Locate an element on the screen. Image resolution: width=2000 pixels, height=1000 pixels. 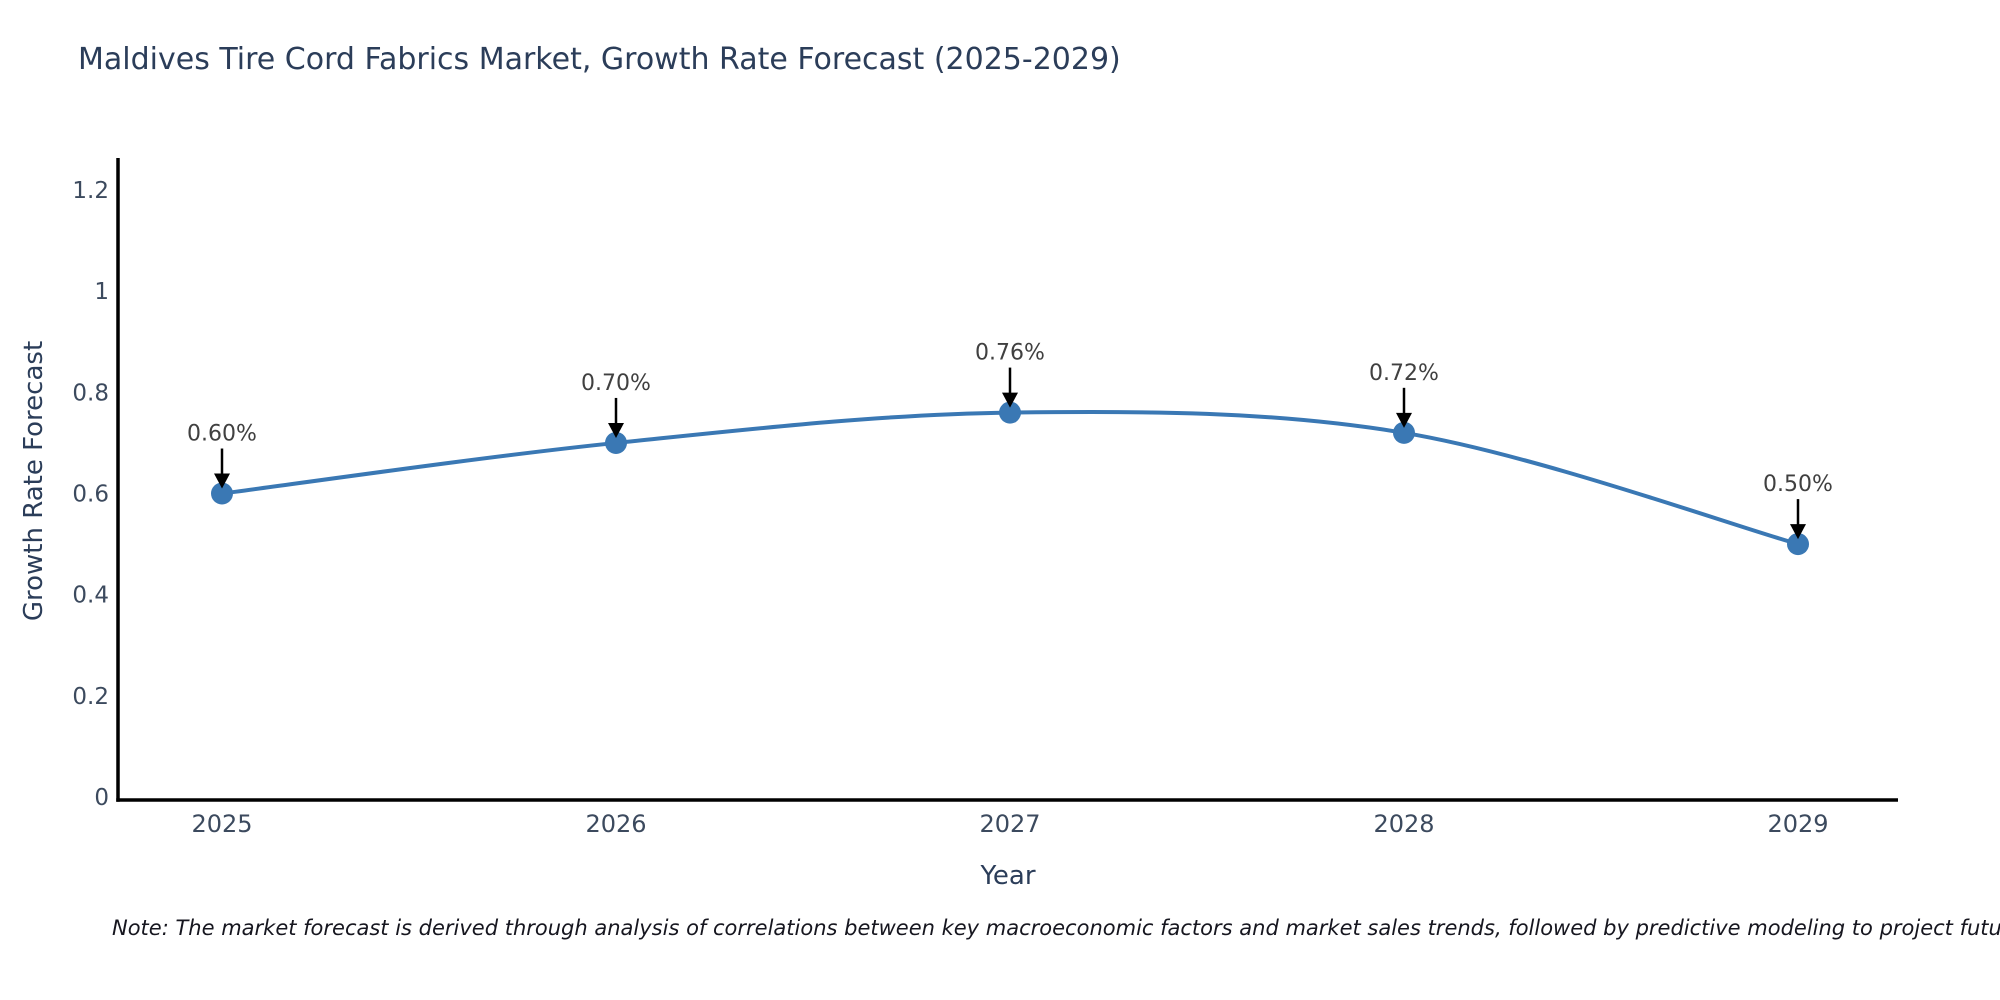
annotation-label: 0.50% is located at coordinates (1798, 484).